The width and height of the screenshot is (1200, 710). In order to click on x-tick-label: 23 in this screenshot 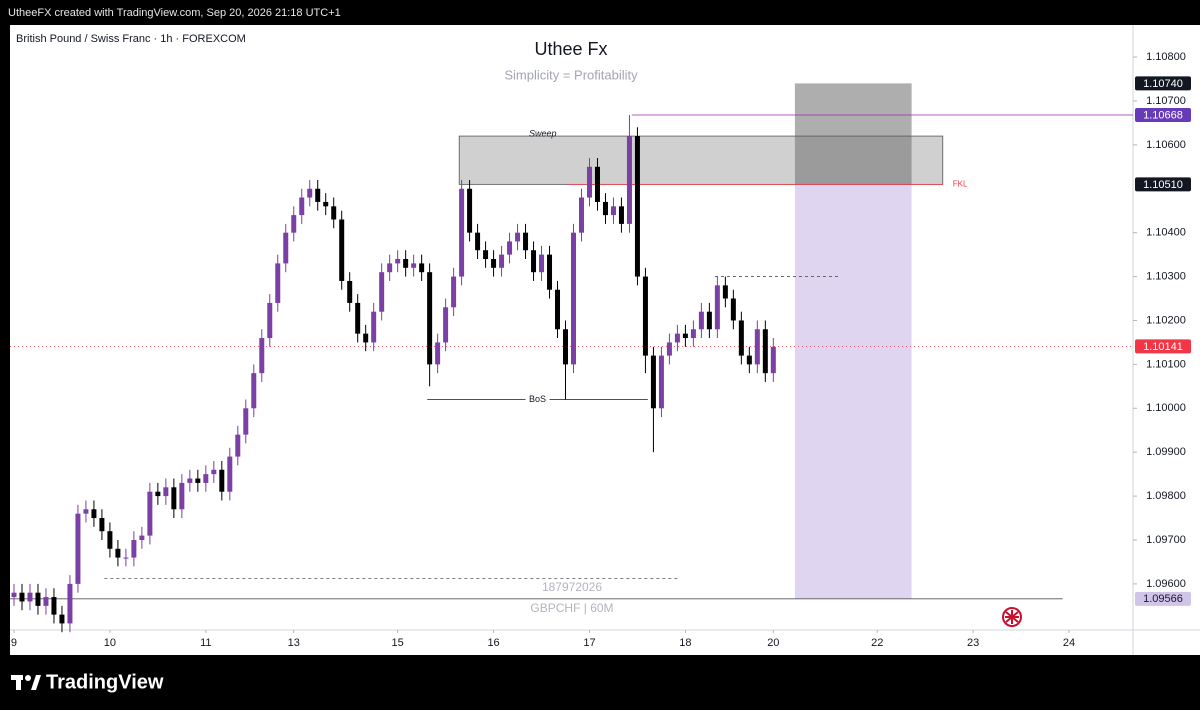, I will do `click(973, 643)`.